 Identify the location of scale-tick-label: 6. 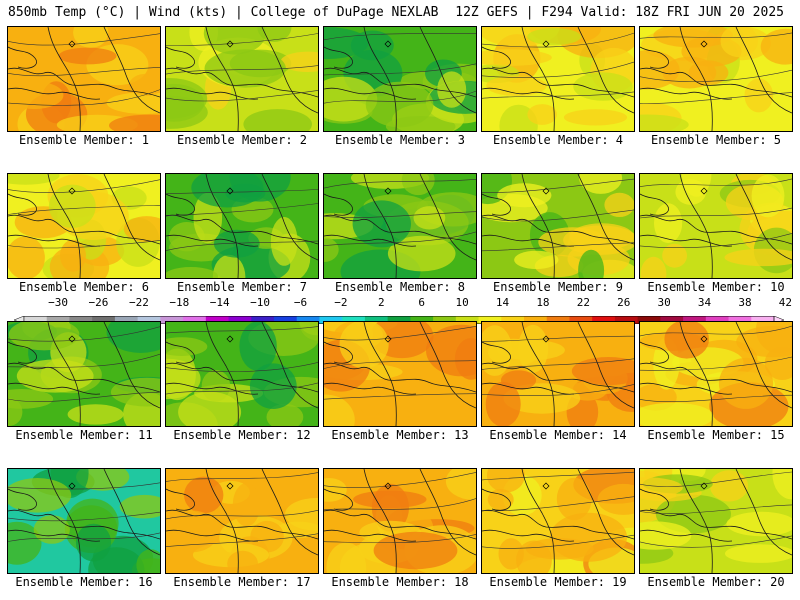
(422, 302).